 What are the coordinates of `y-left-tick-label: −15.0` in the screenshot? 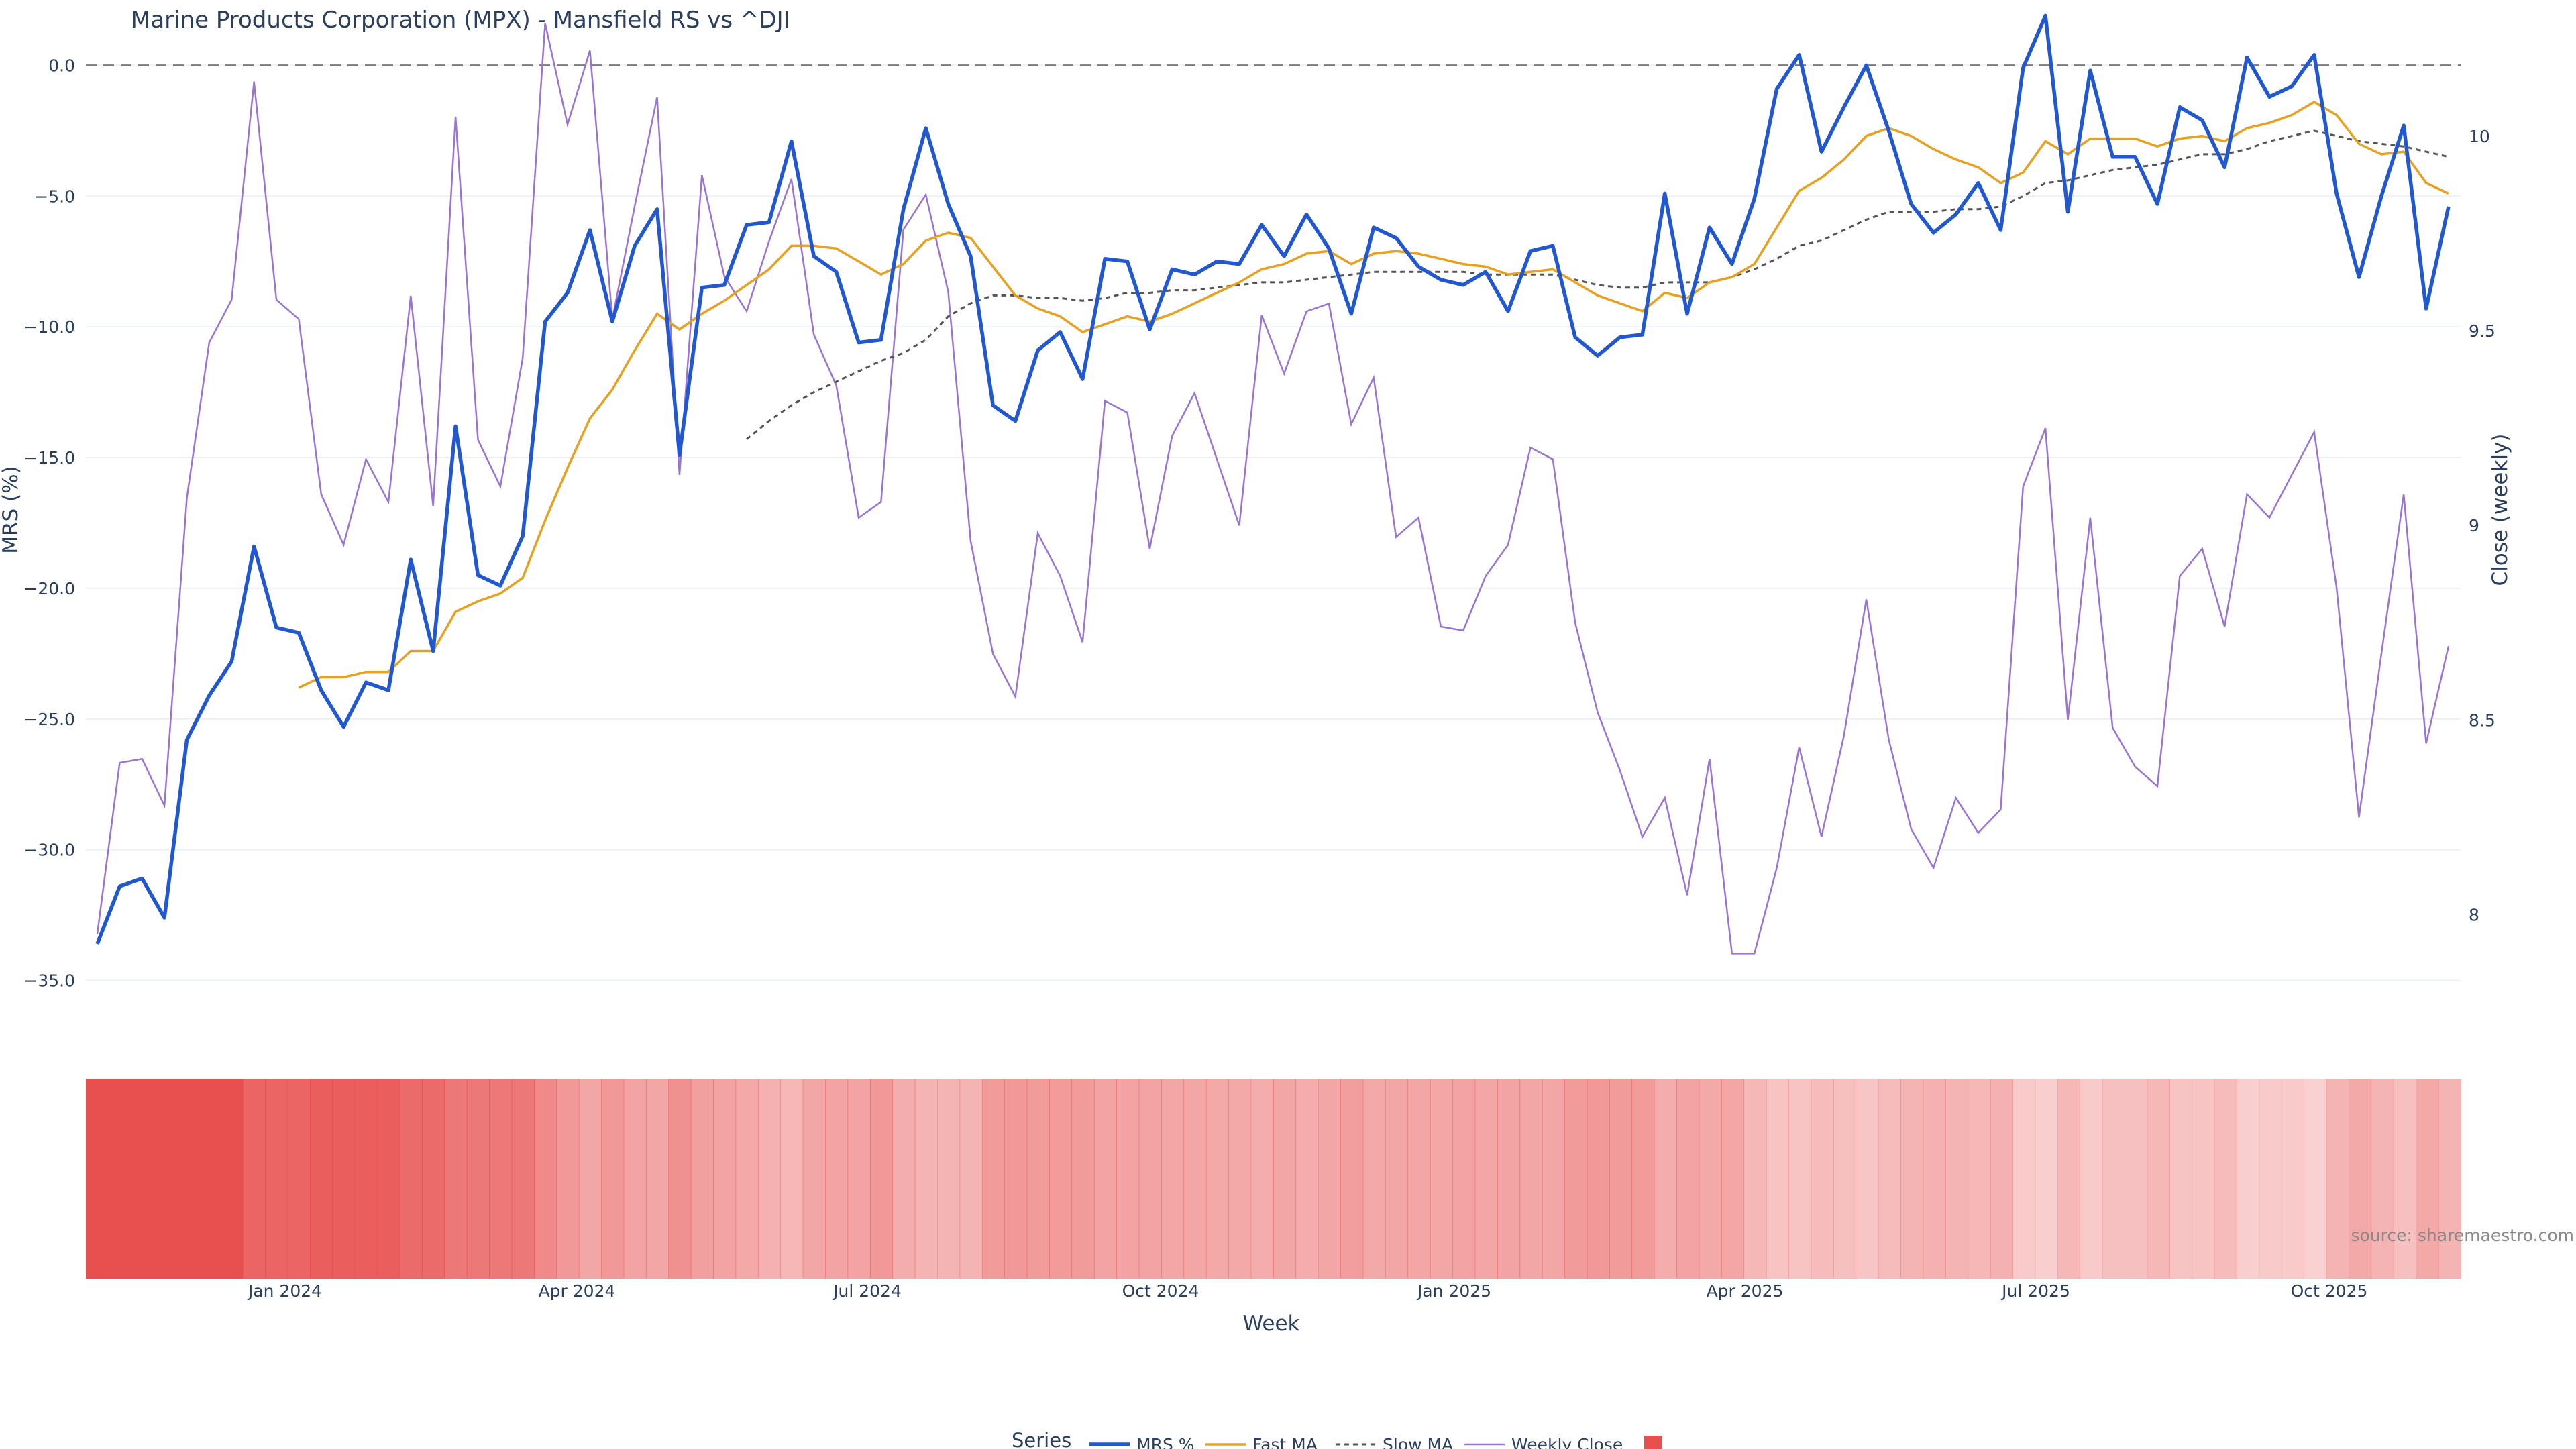 It's located at (49, 458).